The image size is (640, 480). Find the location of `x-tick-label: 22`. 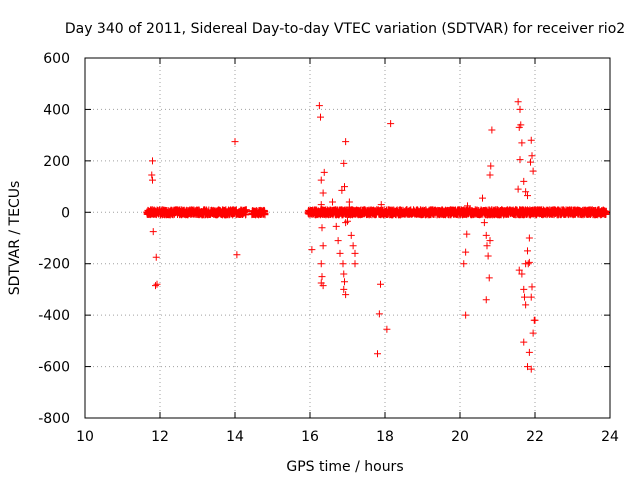

x-tick-label: 22 is located at coordinates (535, 437).